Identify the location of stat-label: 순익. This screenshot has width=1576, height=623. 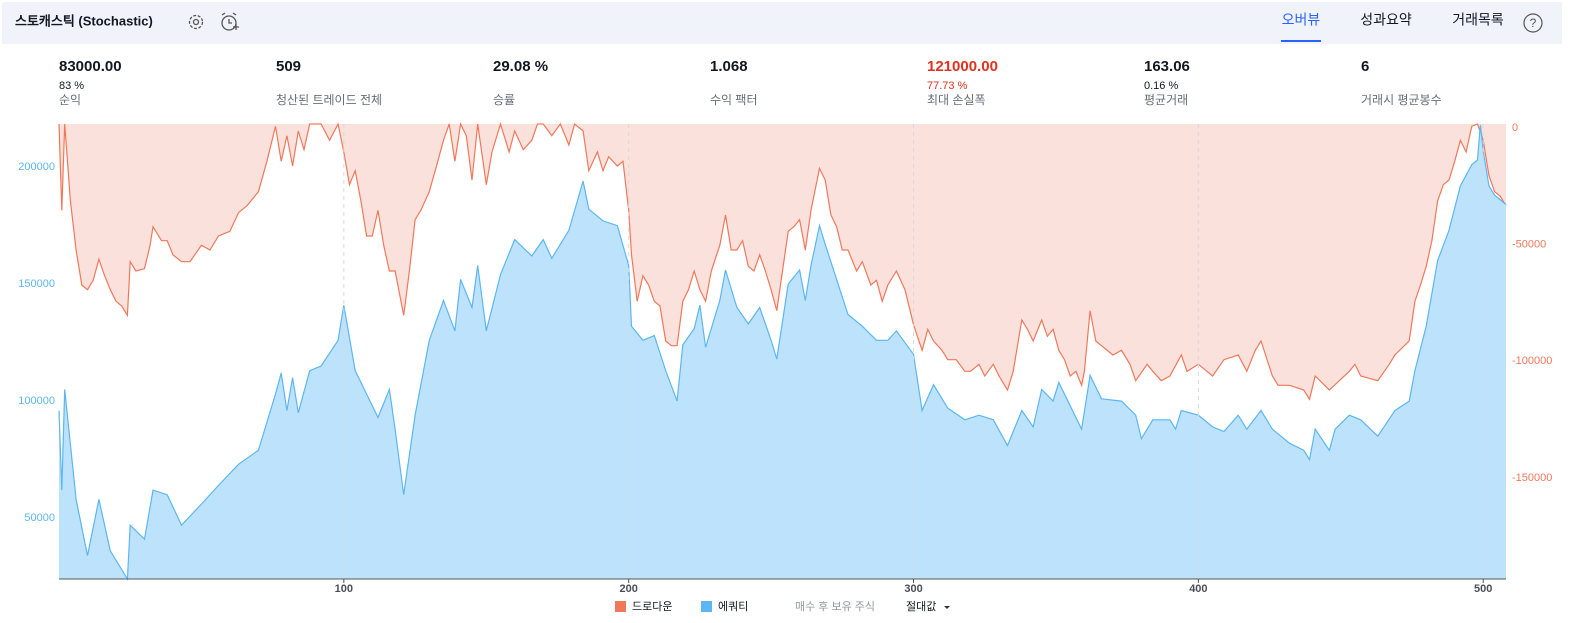
(70, 100).